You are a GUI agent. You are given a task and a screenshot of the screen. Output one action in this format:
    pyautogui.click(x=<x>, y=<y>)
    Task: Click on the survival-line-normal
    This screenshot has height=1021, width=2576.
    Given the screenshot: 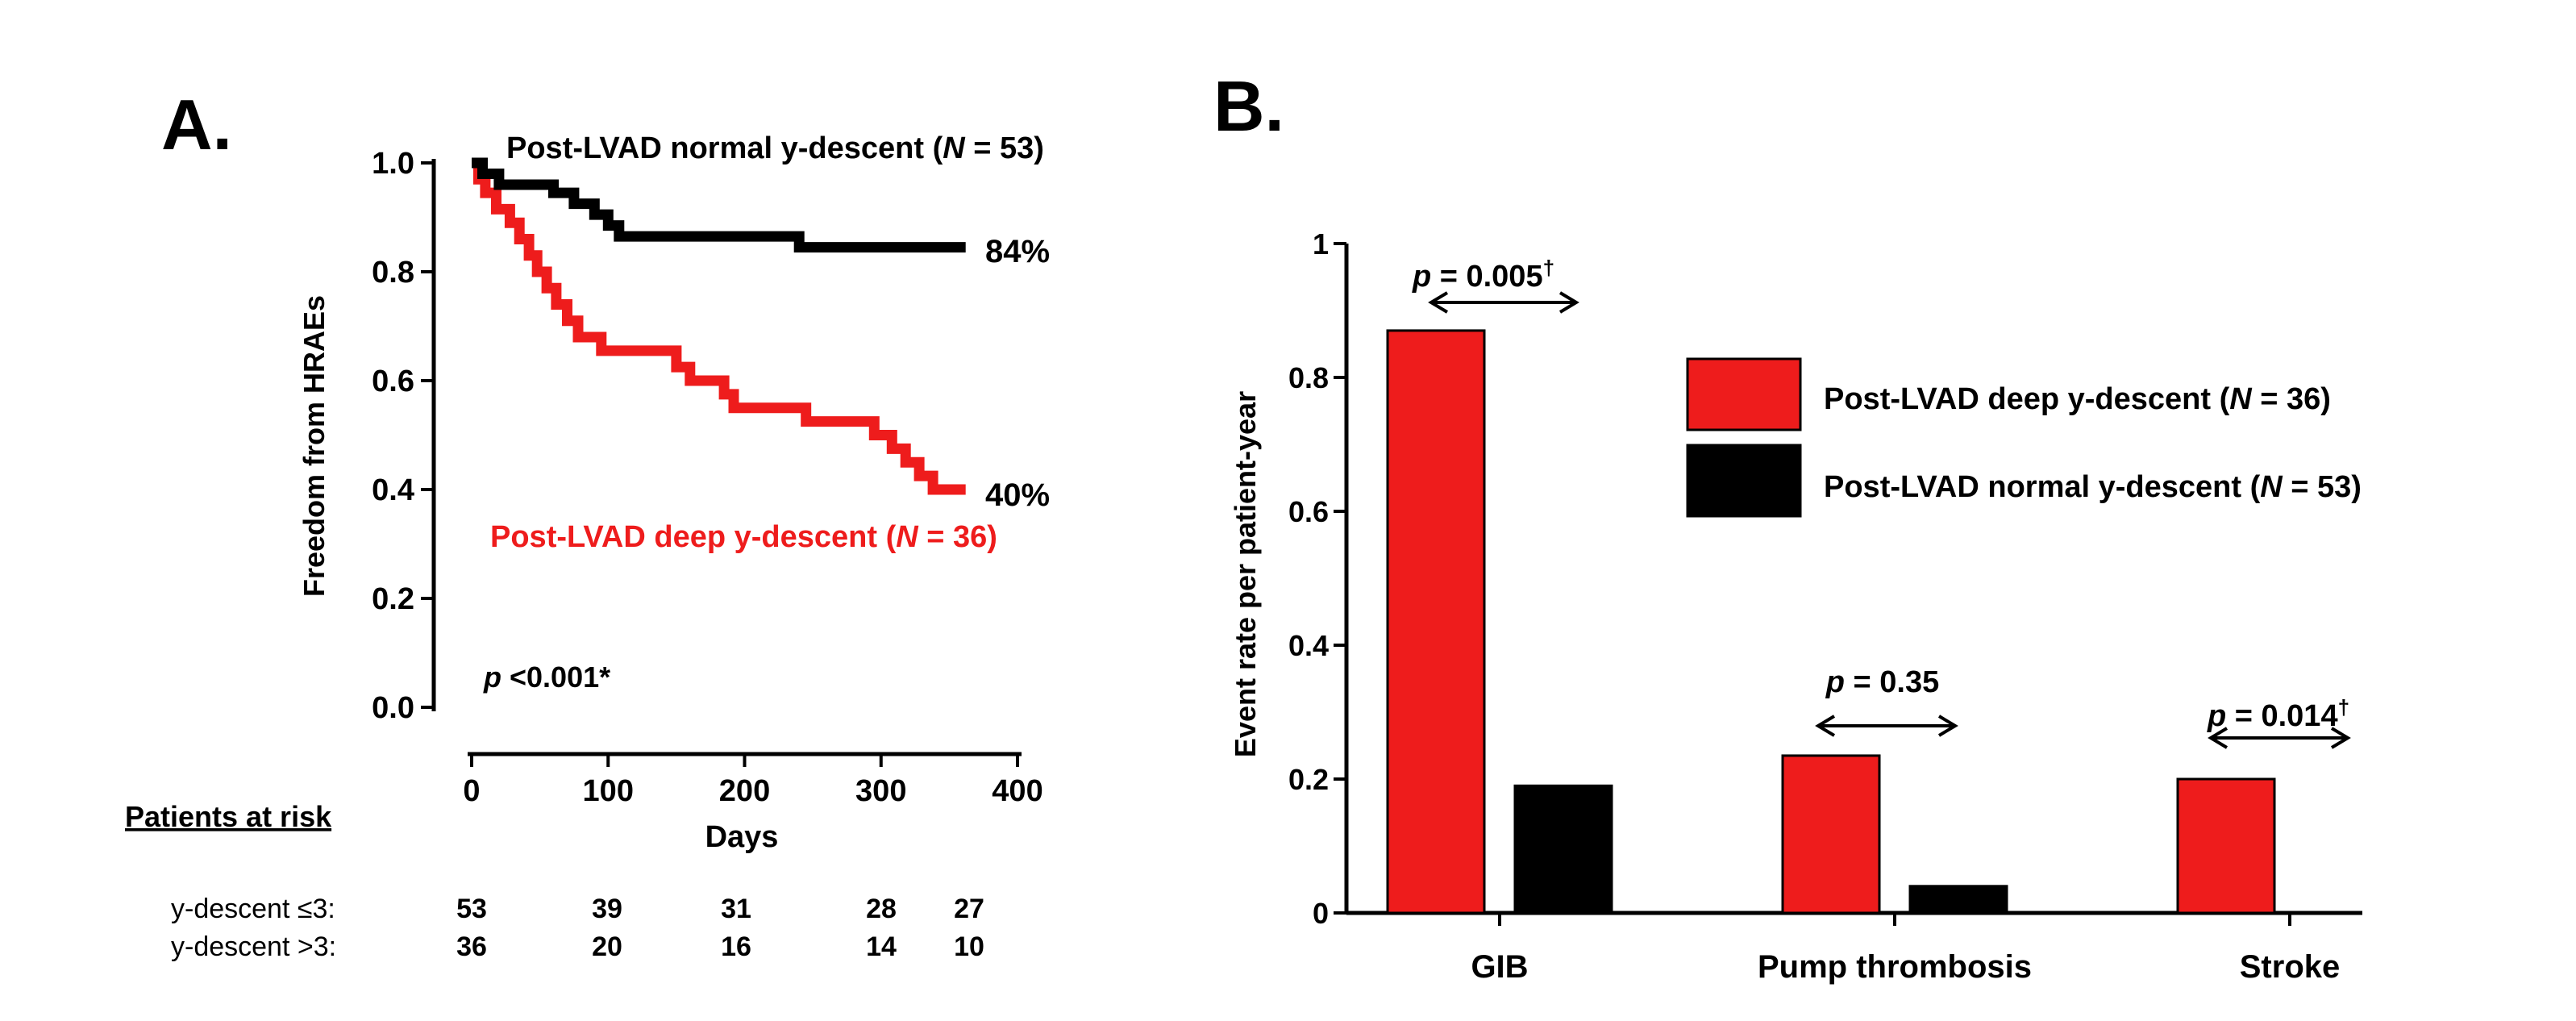 What is the action you would take?
    pyautogui.click(x=719, y=205)
    